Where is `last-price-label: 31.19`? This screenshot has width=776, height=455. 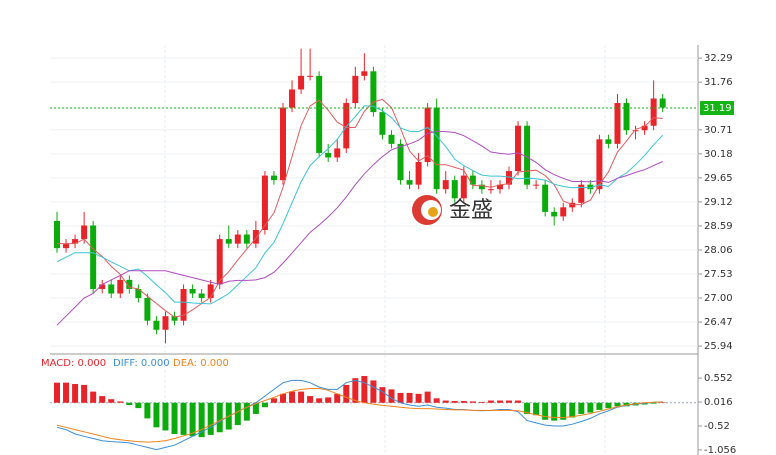 last-price-label: 31.19 is located at coordinates (717, 108).